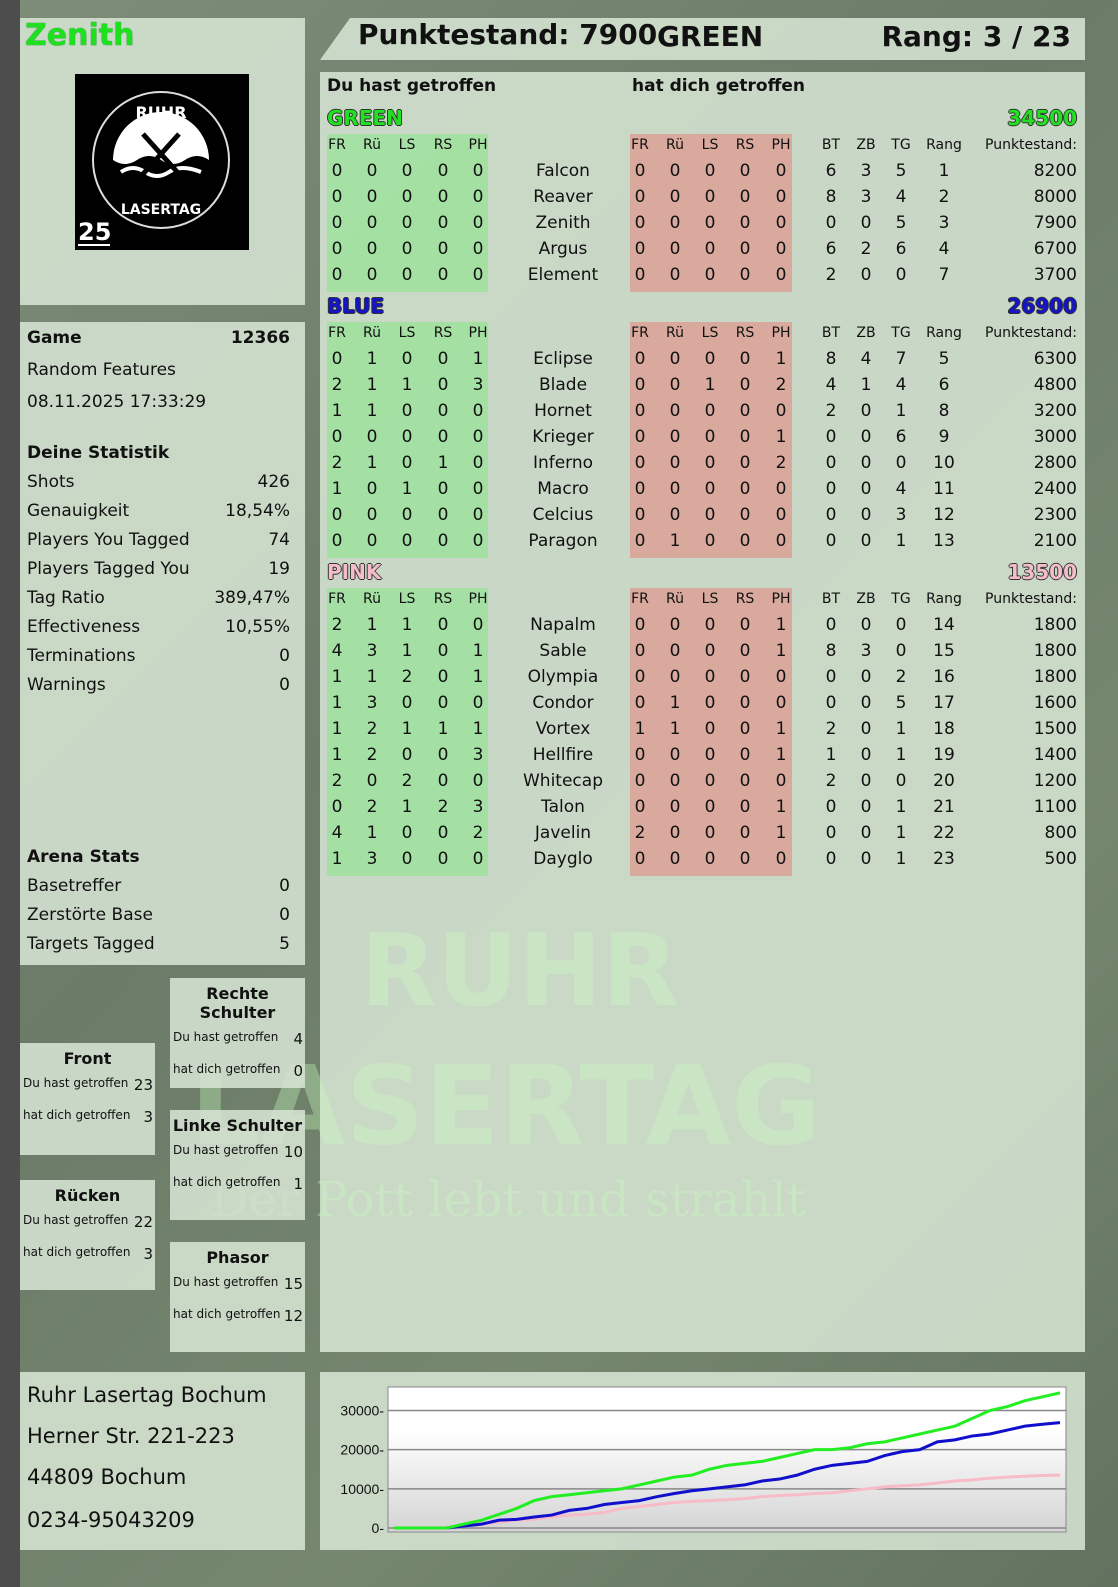 The width and height of the screenshot is (1118, 1587). I want to click on arena-value: 5, so click(284, 944).